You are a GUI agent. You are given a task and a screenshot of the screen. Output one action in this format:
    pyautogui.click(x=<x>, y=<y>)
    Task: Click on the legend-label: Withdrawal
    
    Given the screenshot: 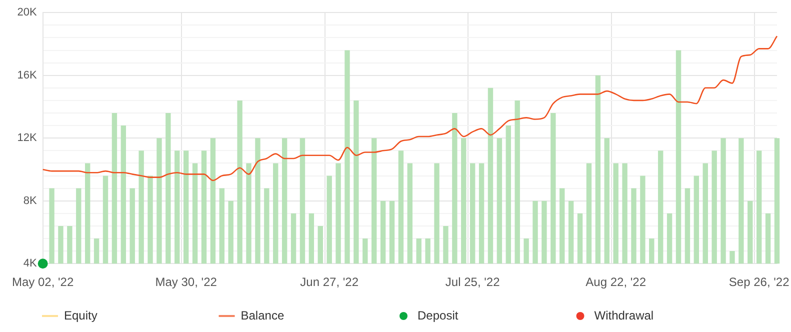 What is the action you would take?
    pyautogui.click(x=624, y=315)
    